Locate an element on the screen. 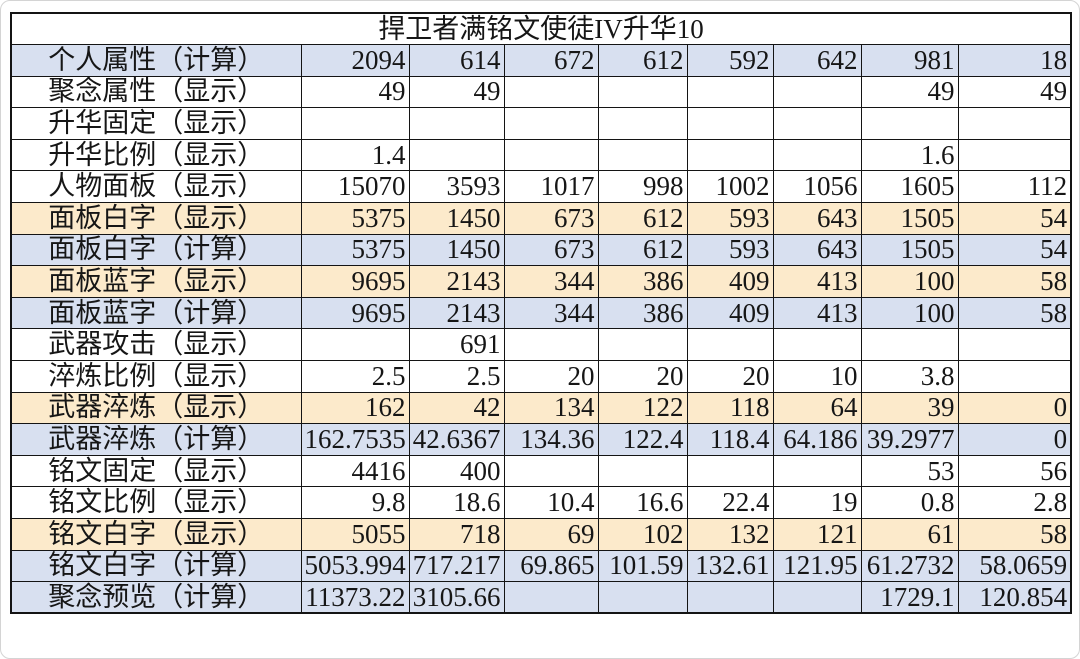 This screenshot has height=659, width=1080. row-label-cell: 淬炼比例（显示） is located at coordinates (156, 376).